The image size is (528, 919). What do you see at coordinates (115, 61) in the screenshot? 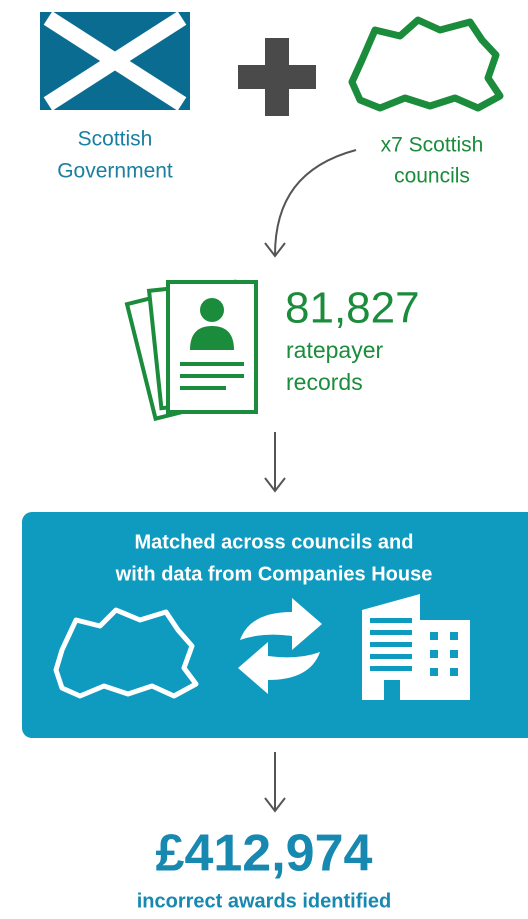
I see `flag-icon` at bounding box center [115, 61].